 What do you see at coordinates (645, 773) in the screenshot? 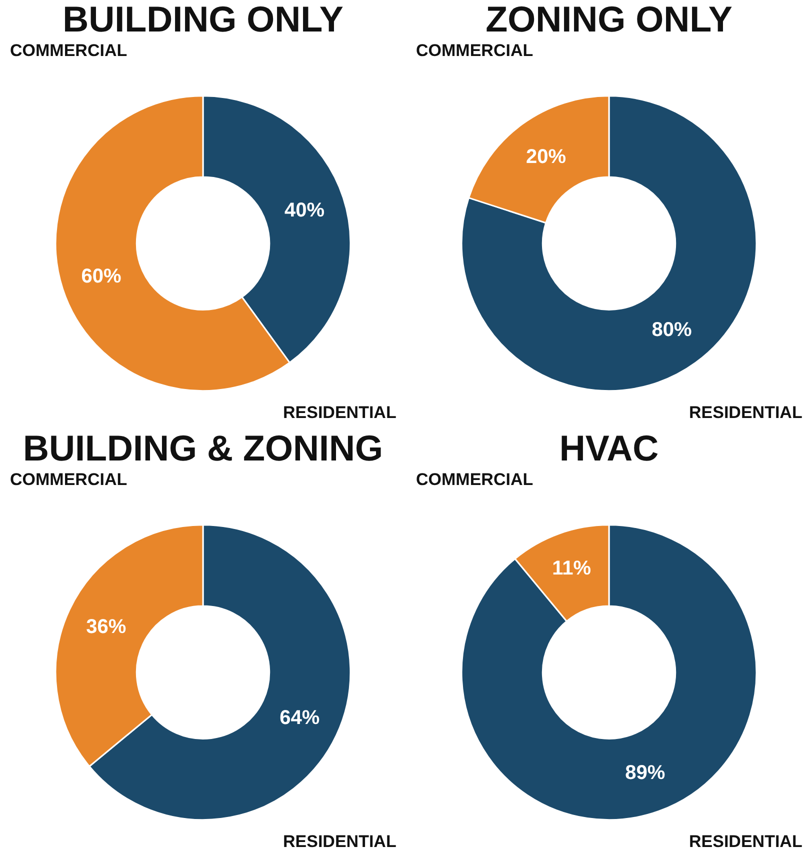
I see `data-label: 89%` at bounding box center [645, 773].